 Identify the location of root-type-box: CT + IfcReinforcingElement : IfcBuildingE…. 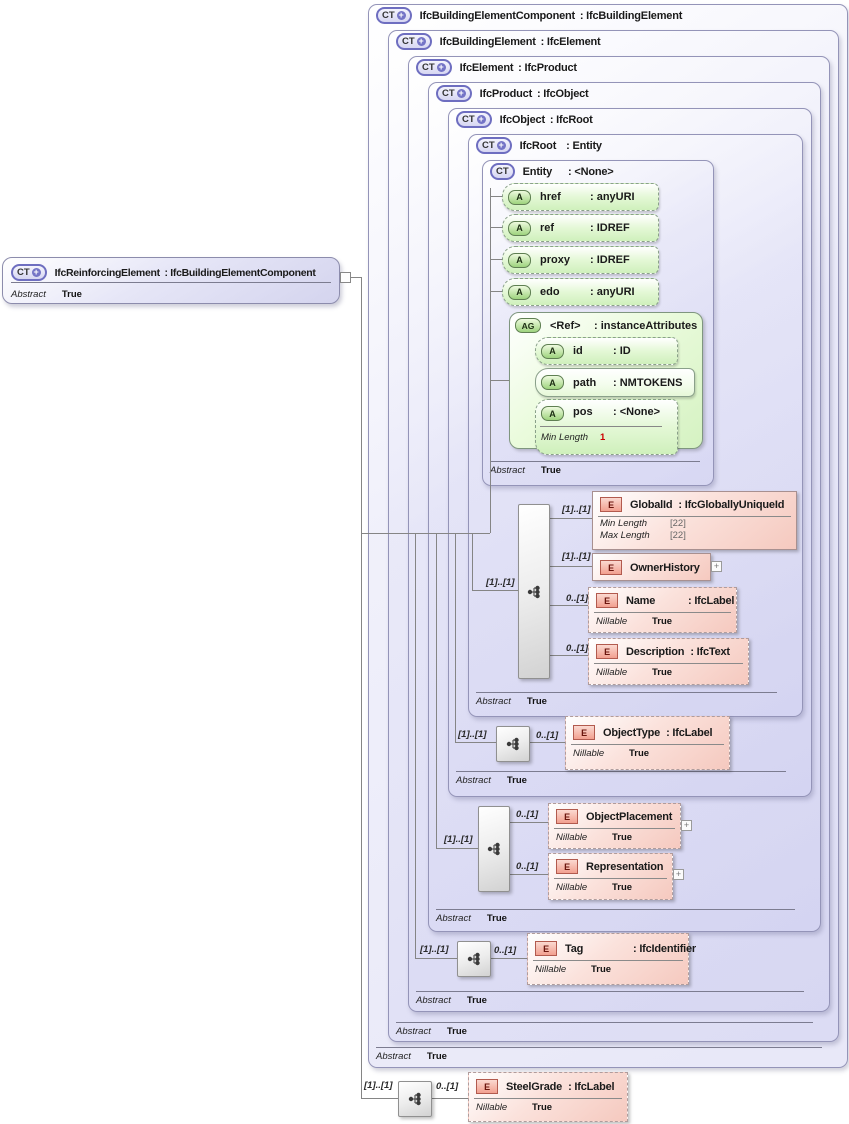
(171, 280).